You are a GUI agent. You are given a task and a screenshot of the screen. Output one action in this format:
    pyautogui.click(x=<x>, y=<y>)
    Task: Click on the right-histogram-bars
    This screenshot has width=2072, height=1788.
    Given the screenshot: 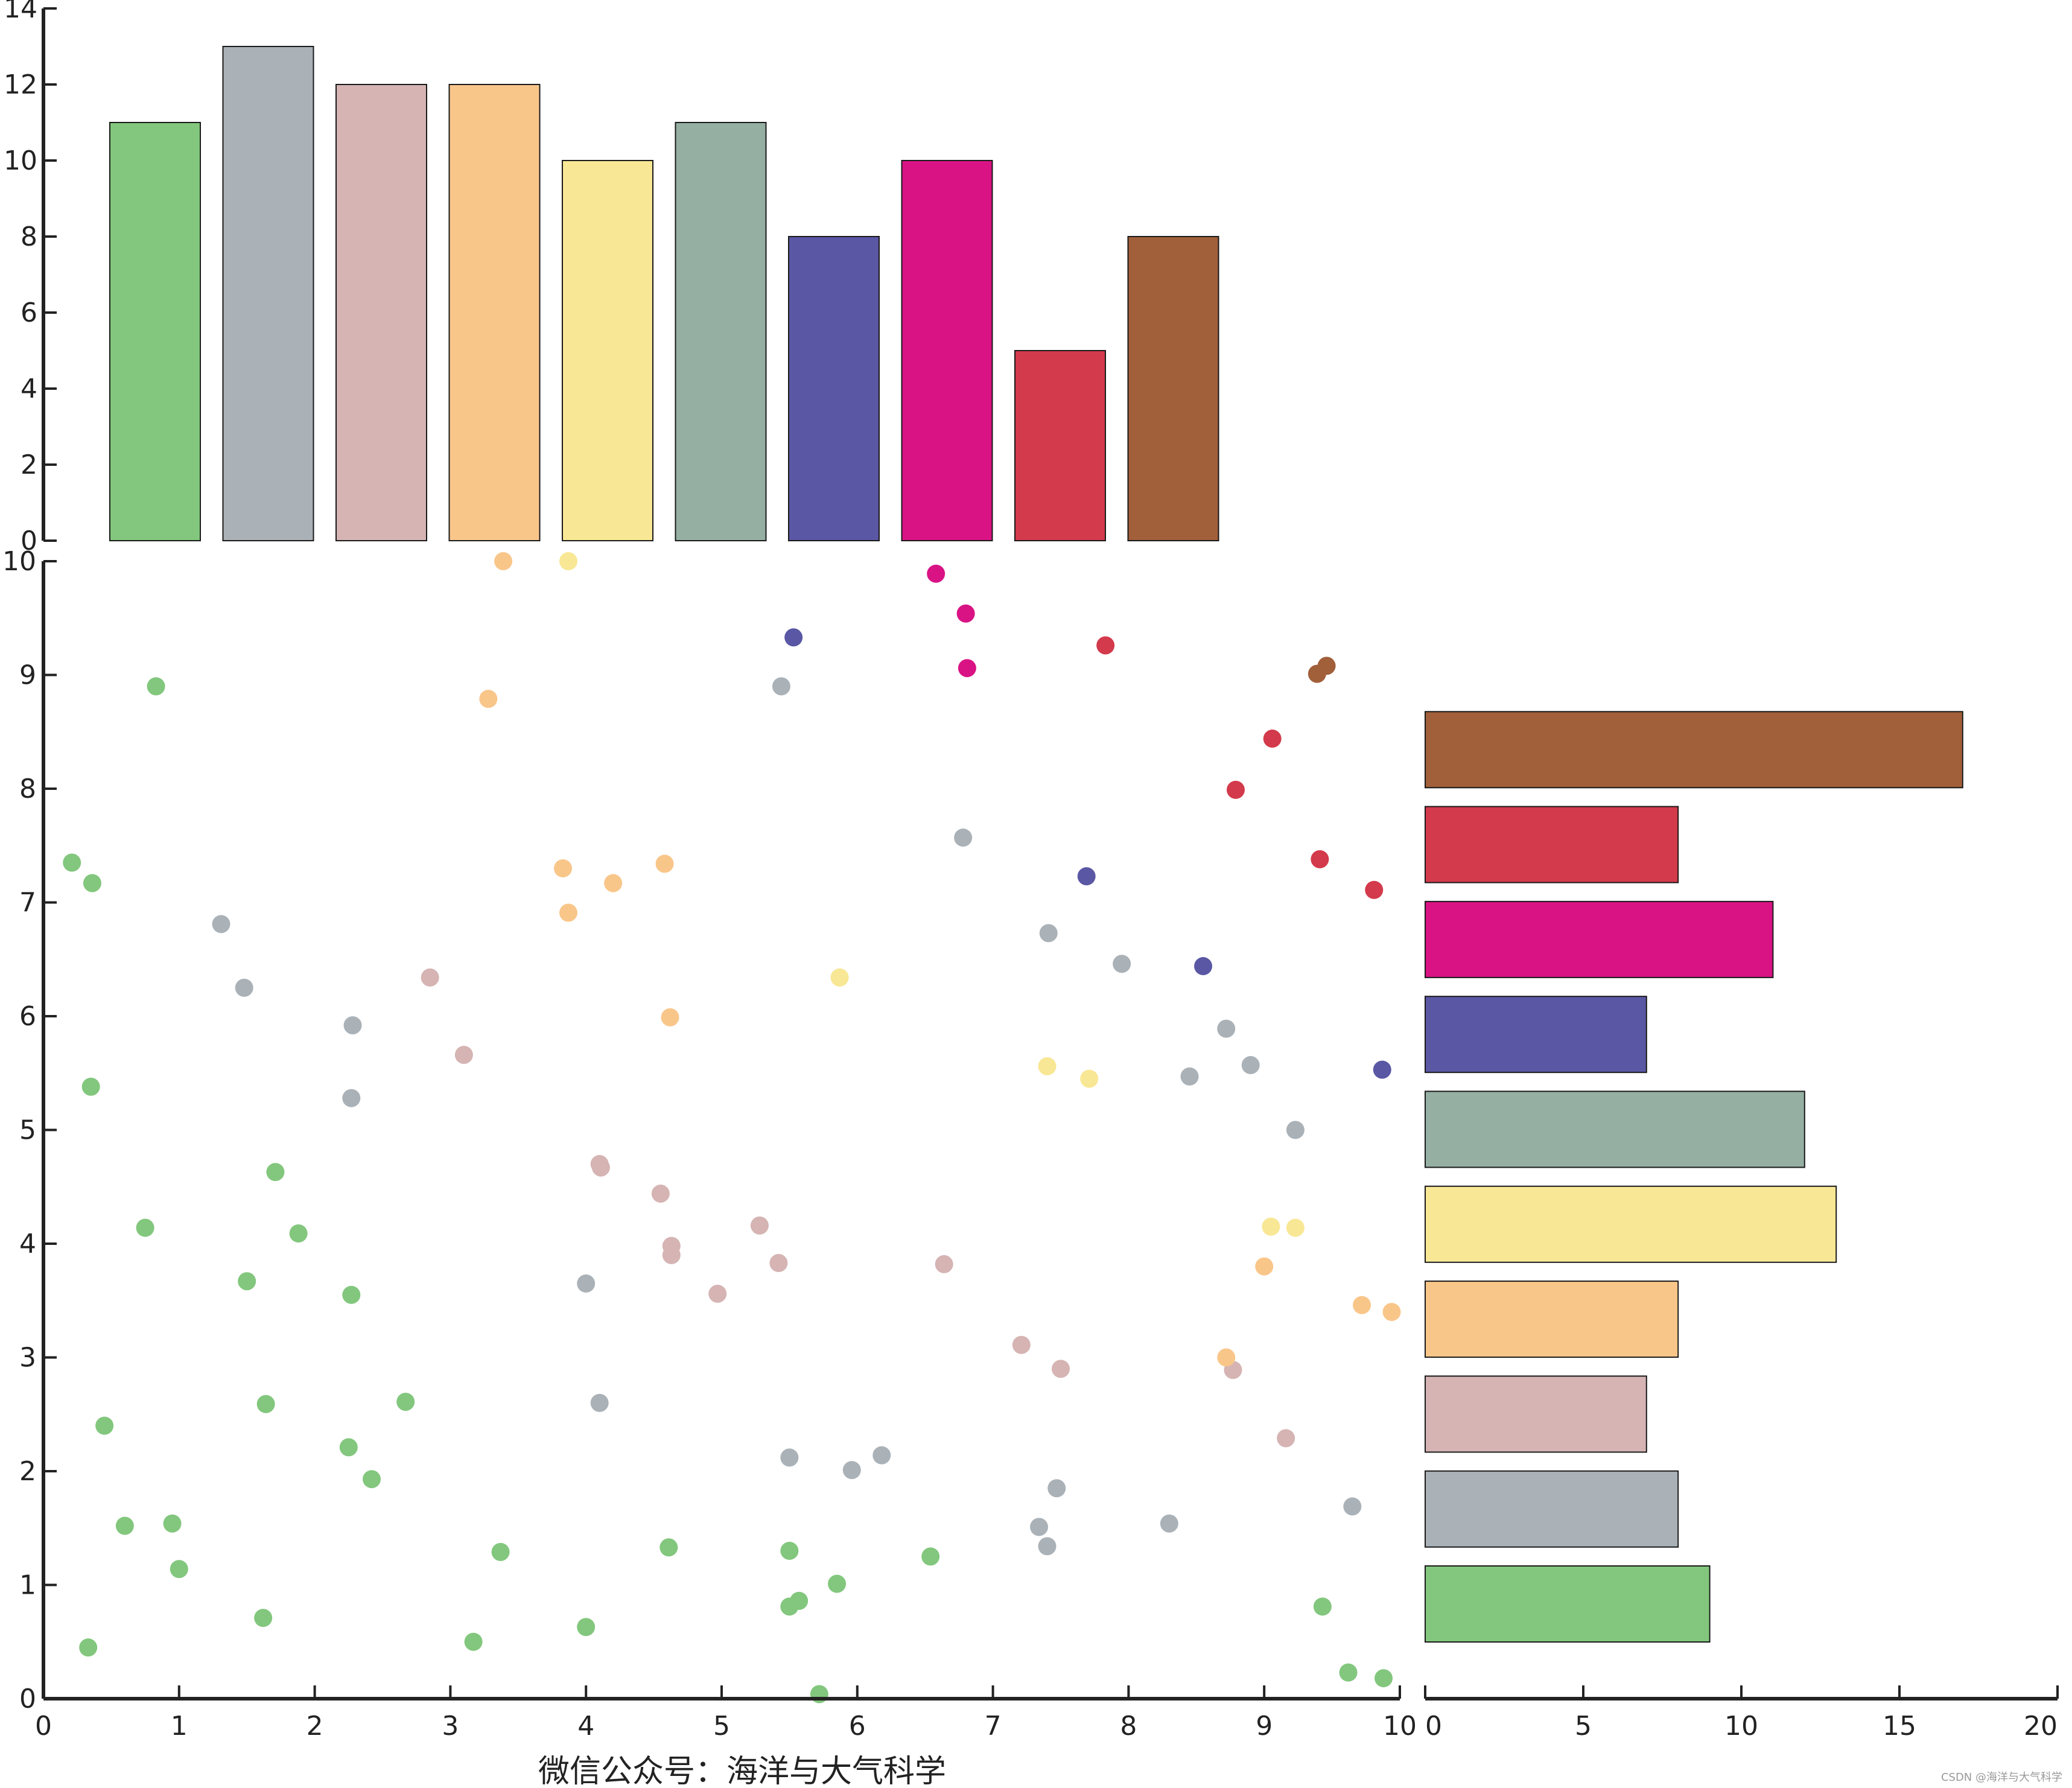 What is the action you would take?
    pyautogui.click(x=1694, y=1177)
    